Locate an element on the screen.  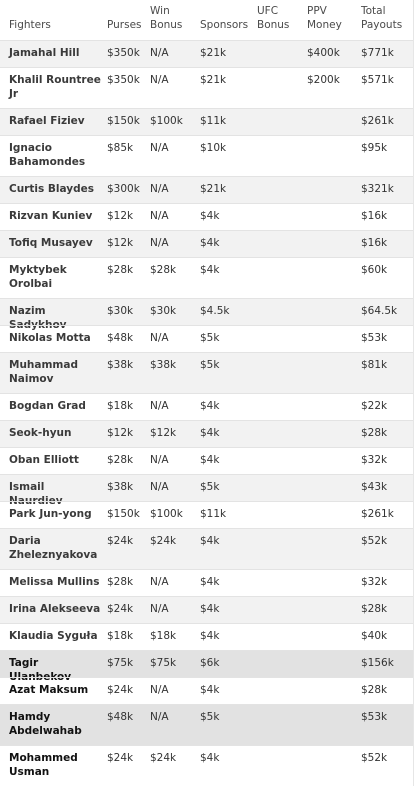
table-row: Klaudia Syguła $18k $18k $4k $40k is located at coordinates (206, 636).